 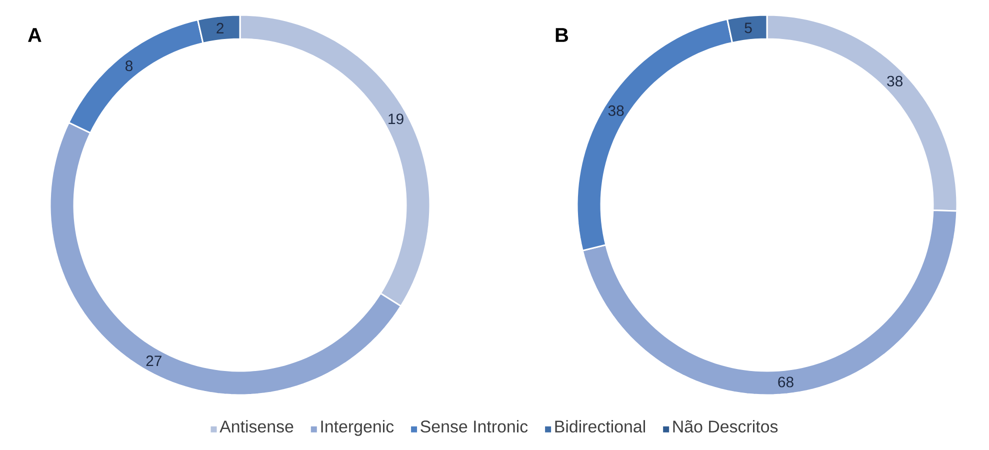 I want to click on data-label: 2, so click(x=220, y=28).